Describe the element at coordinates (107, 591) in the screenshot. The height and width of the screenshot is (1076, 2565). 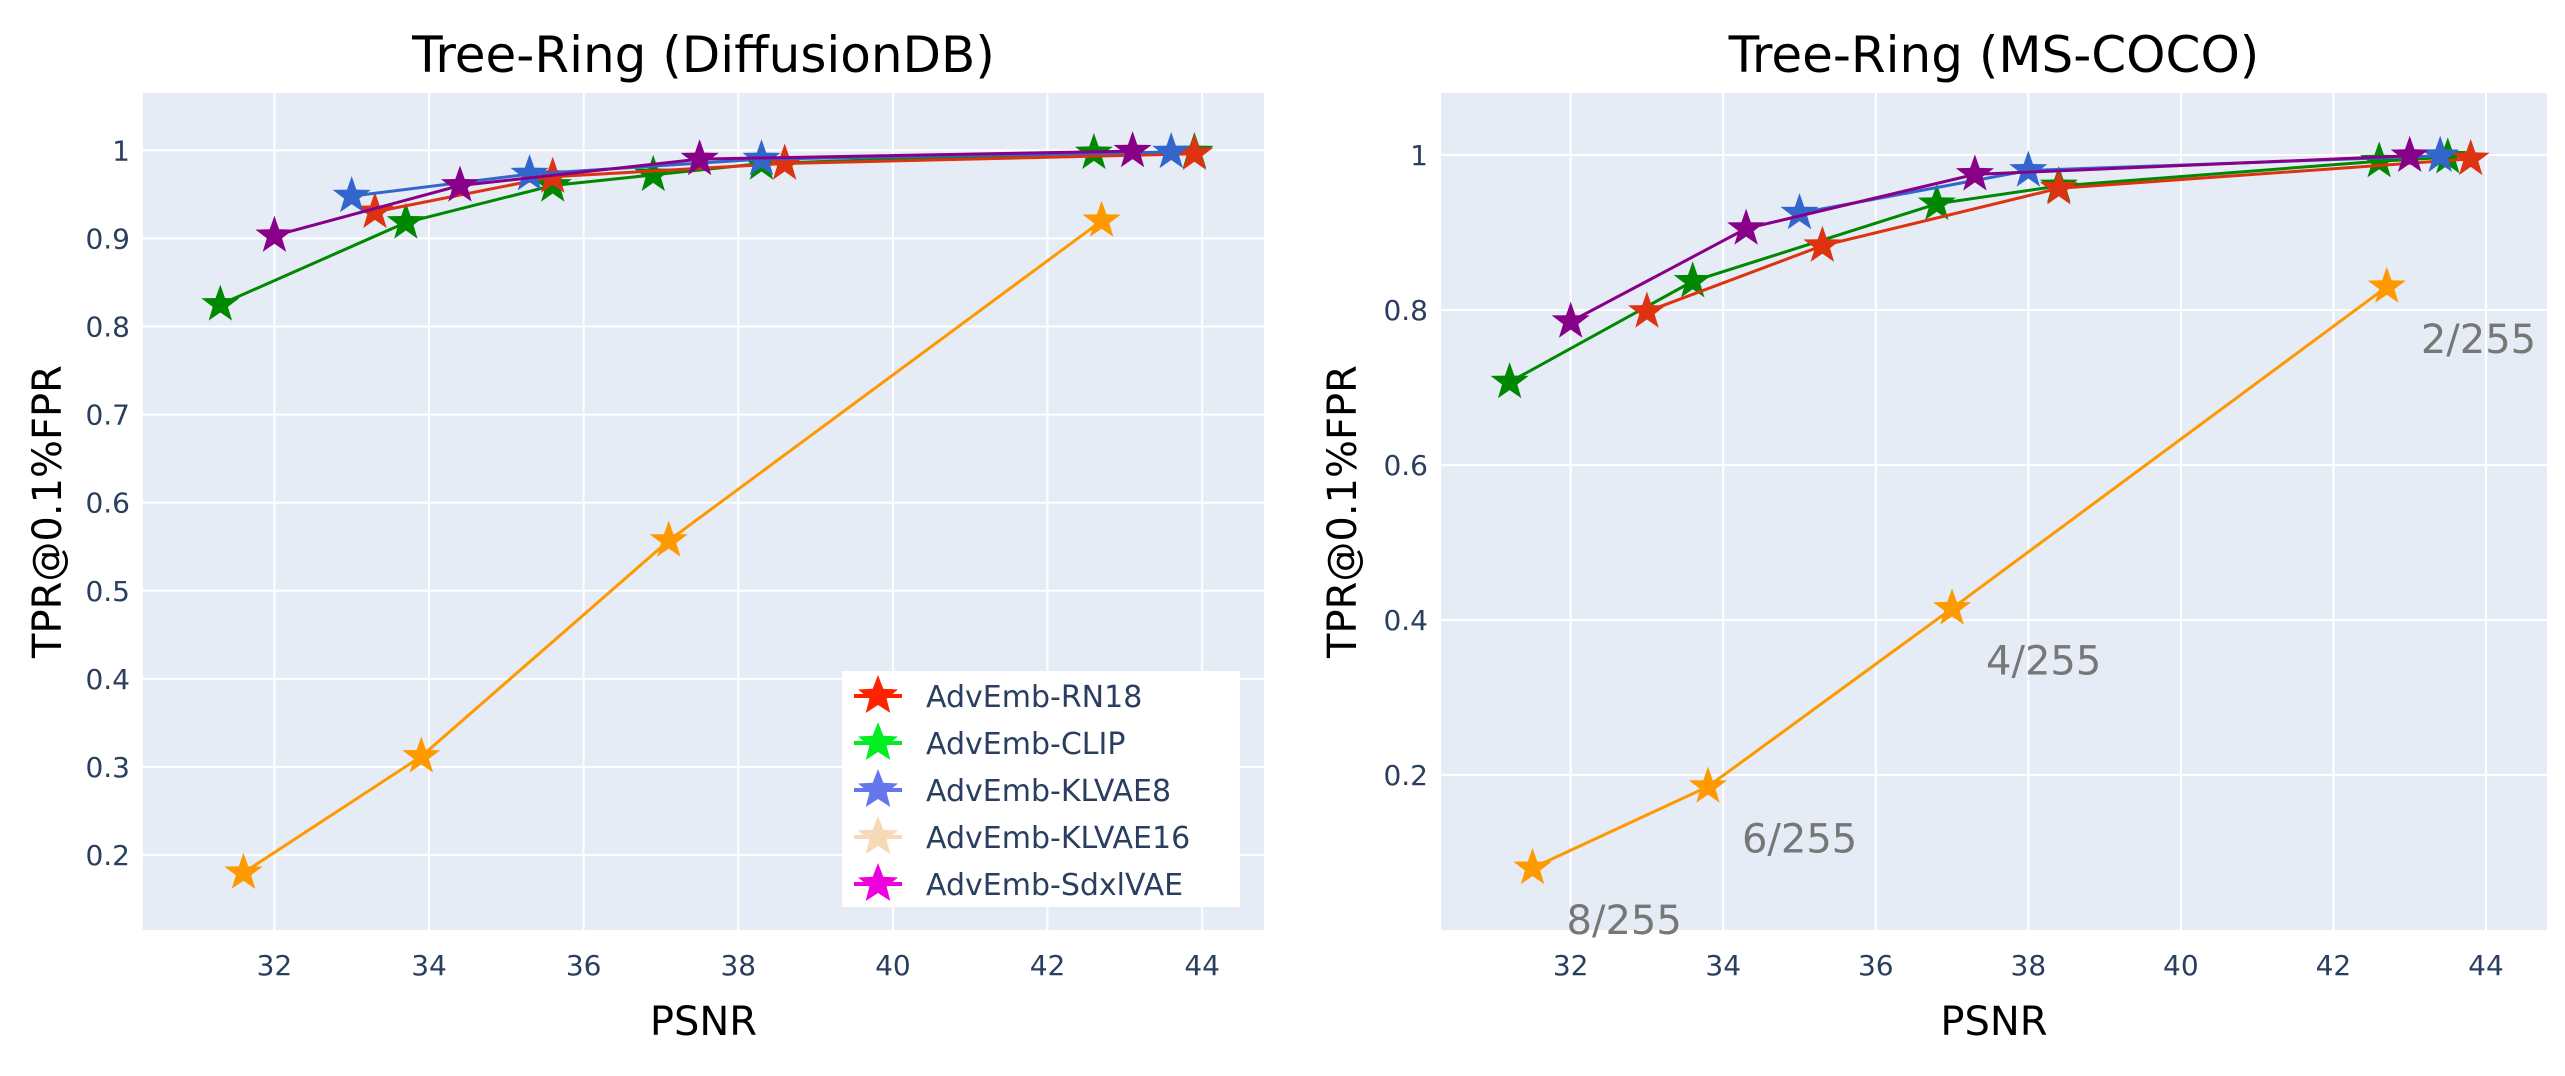
I see `y-tick-label: 0.5` at that location.